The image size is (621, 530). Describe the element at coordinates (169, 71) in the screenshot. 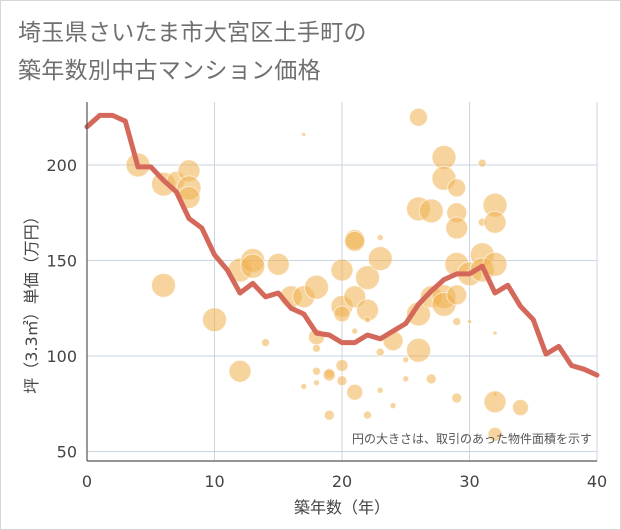

I see `chart-title-line-2: 築年数別中古マンション価格` at that location.